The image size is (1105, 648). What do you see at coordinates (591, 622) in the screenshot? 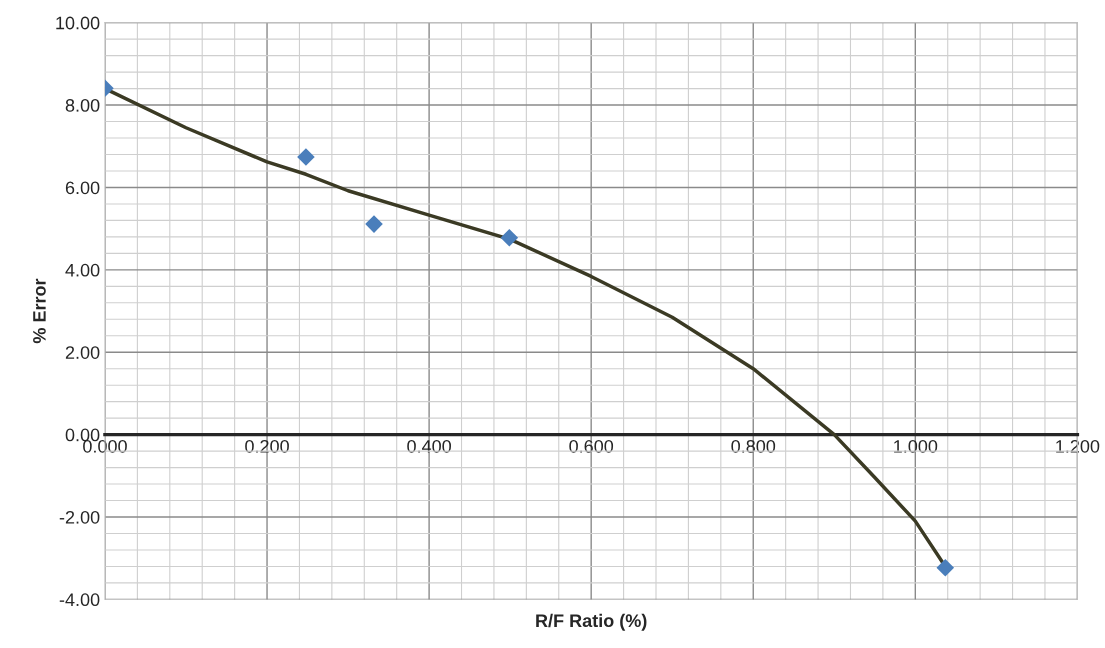
I see `x-axis-title: R/F Ratio (%)` at bounding box center [591, 622].